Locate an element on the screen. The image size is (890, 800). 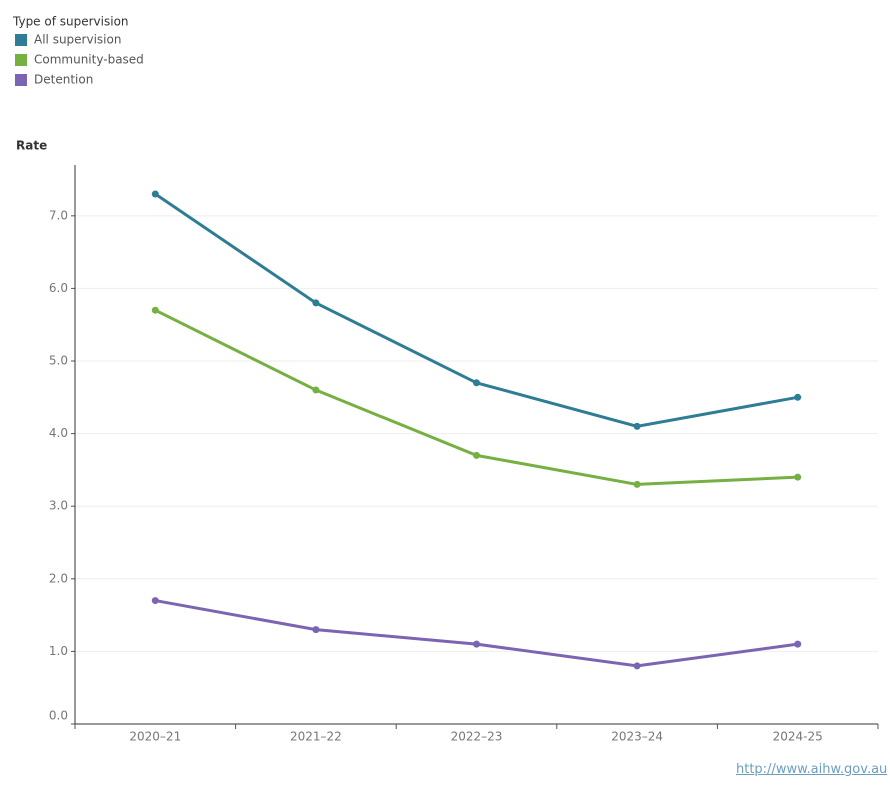
legend-item: All supervision is located at coordinates (77, 40).